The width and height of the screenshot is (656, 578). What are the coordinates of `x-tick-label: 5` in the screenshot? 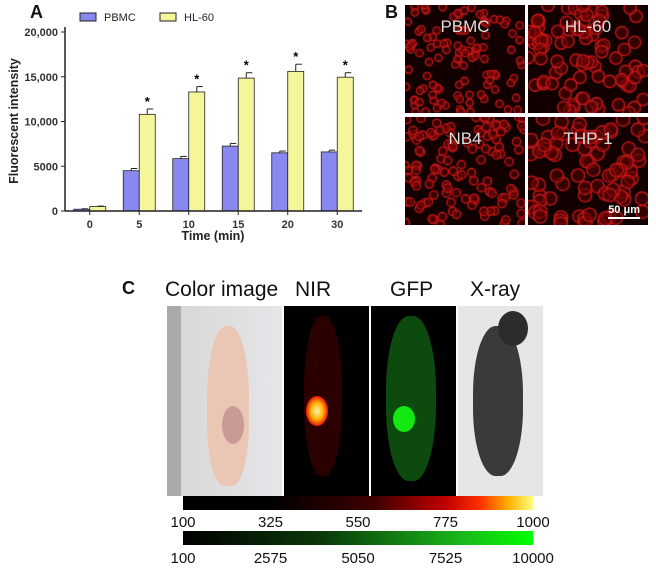 It's located at (139, 225).